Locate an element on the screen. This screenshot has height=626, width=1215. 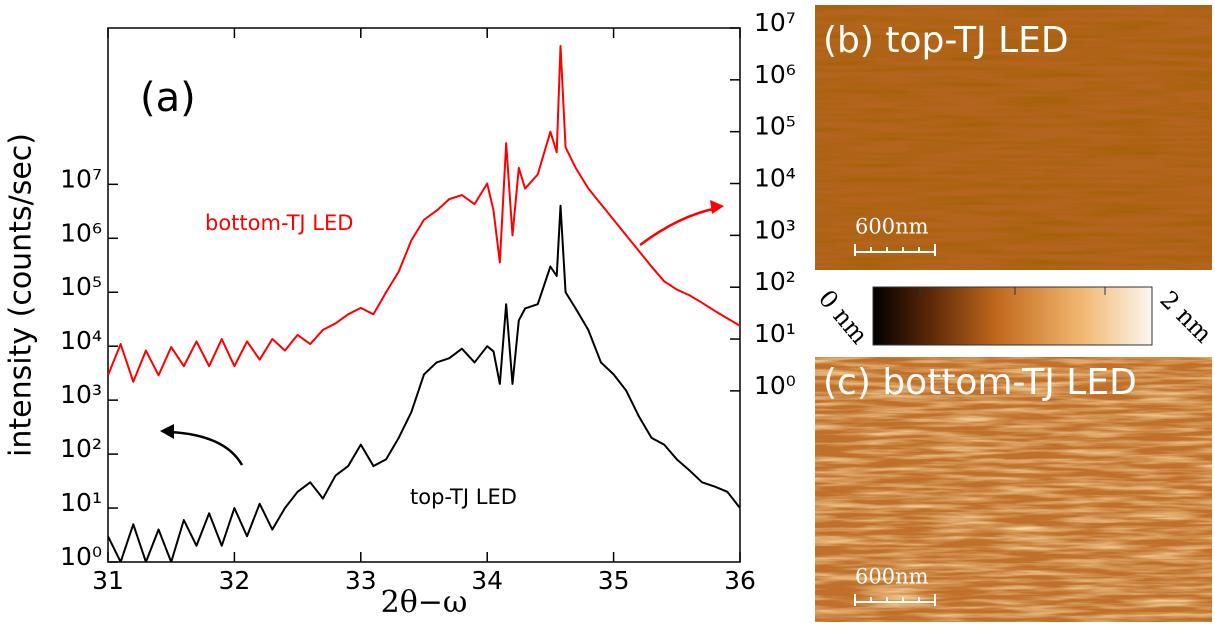
panel-label: (c) bottom-TJ LED is located at coordinates (980, 382).